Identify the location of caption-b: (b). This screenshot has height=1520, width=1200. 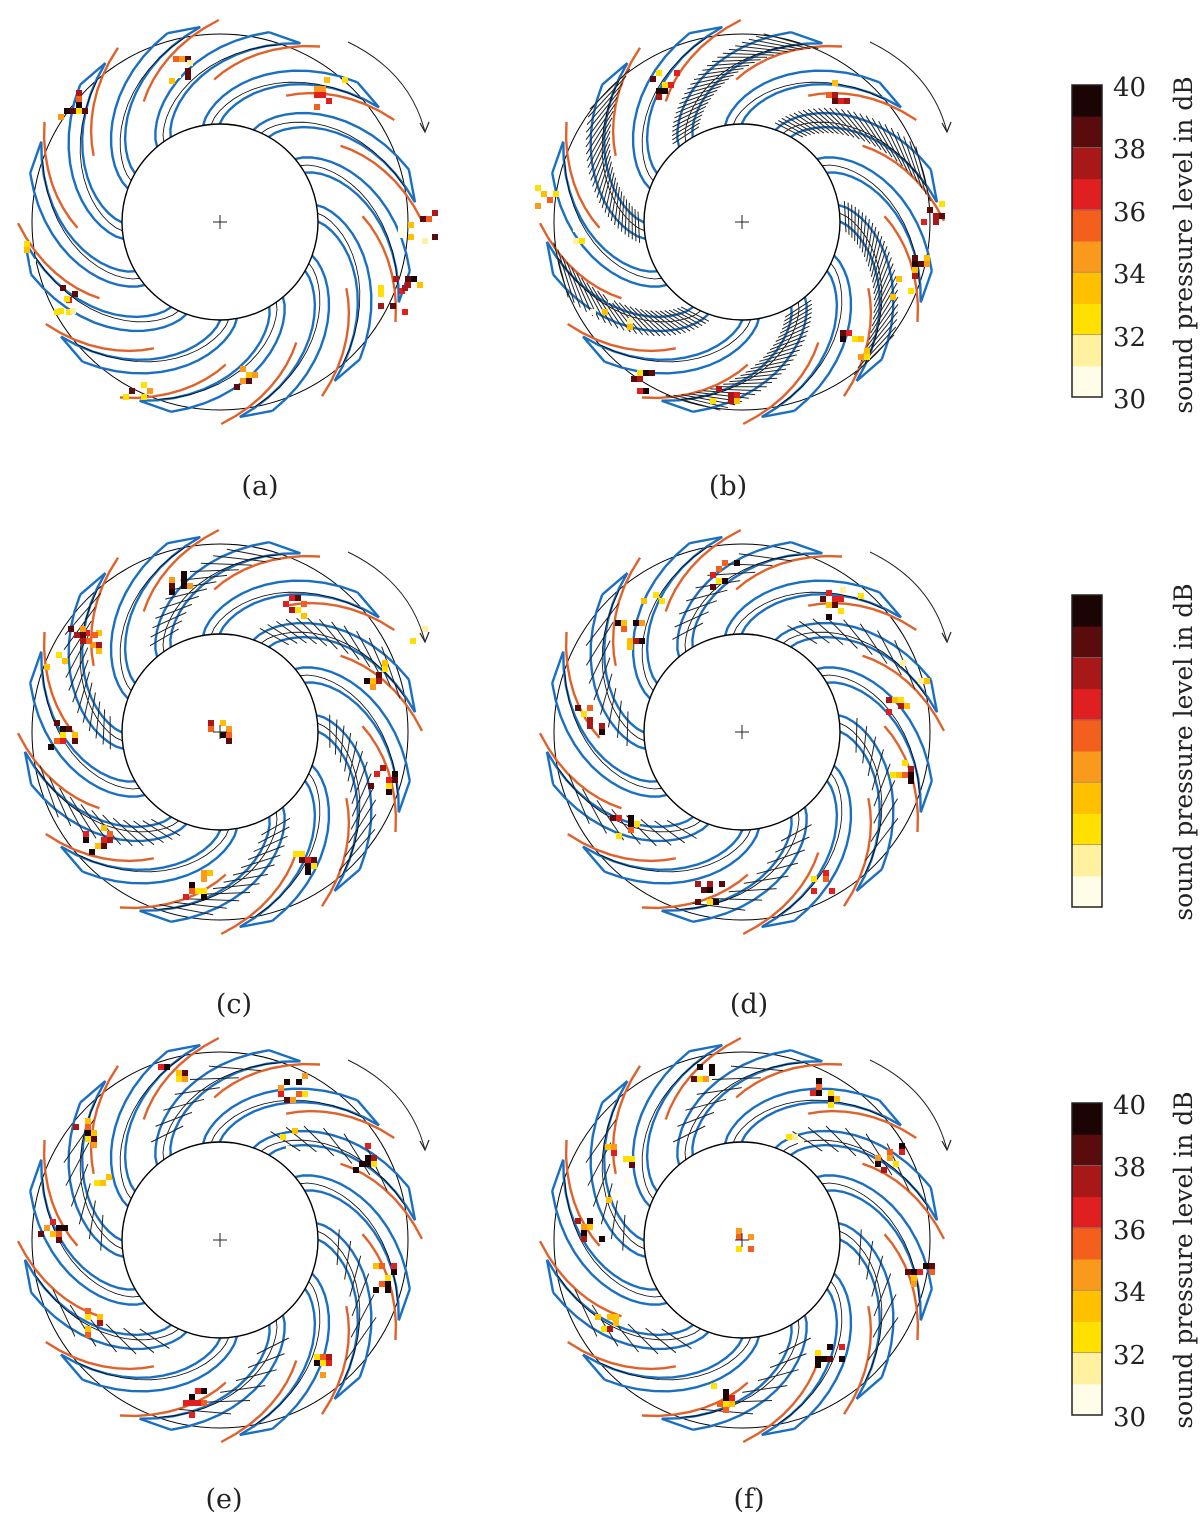
(728, 486).